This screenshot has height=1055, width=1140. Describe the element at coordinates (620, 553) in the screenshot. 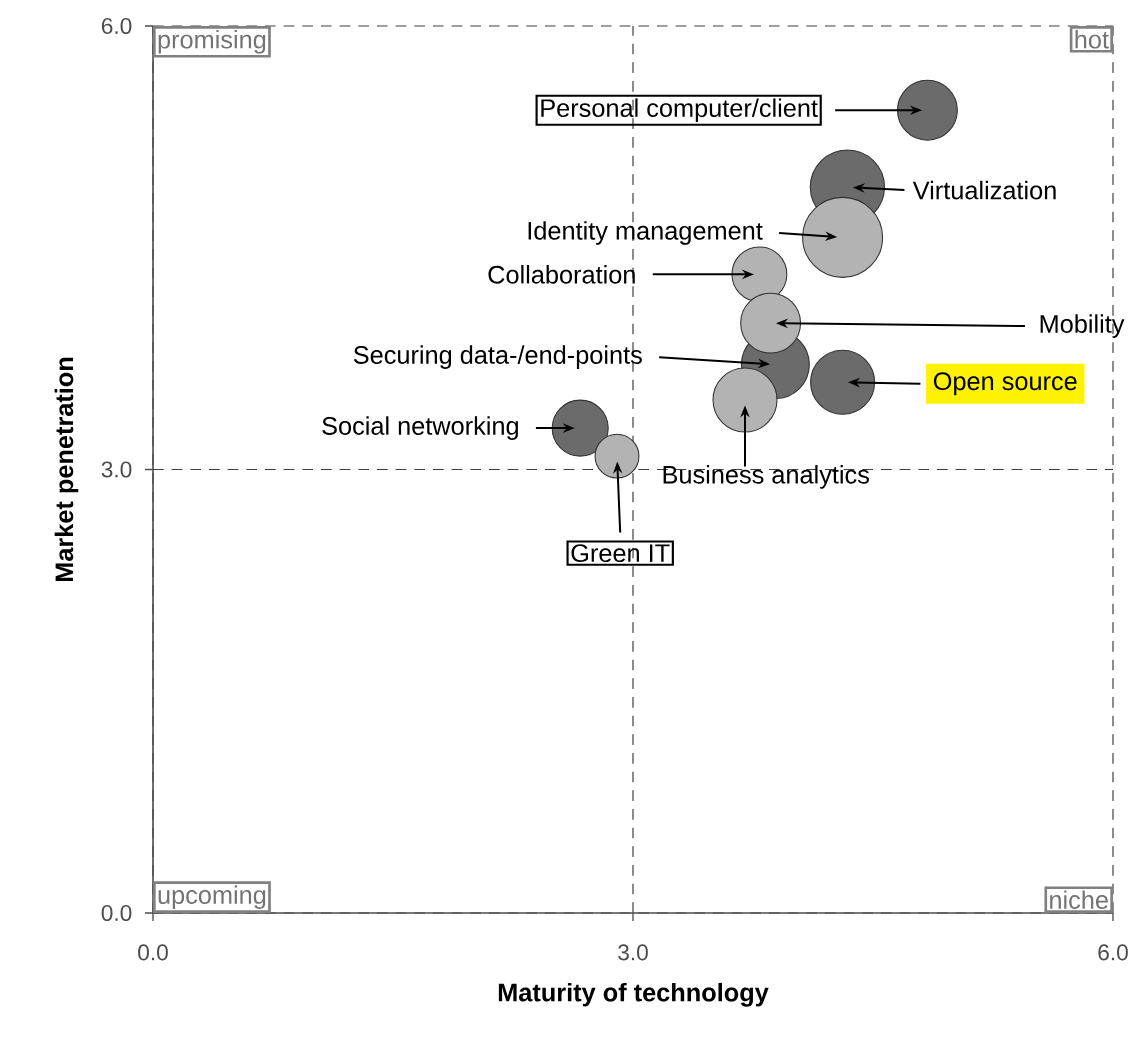

I see `annotation: Green IT` at that location.